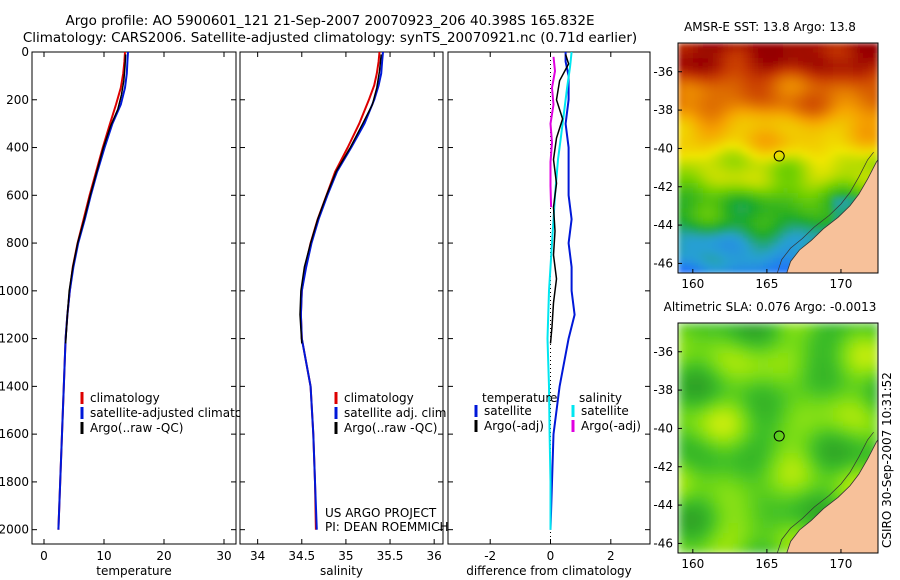  Describe the element at coordinates (14, 339) in the screenshot. I see `y-tick-label: 1200` at that location.